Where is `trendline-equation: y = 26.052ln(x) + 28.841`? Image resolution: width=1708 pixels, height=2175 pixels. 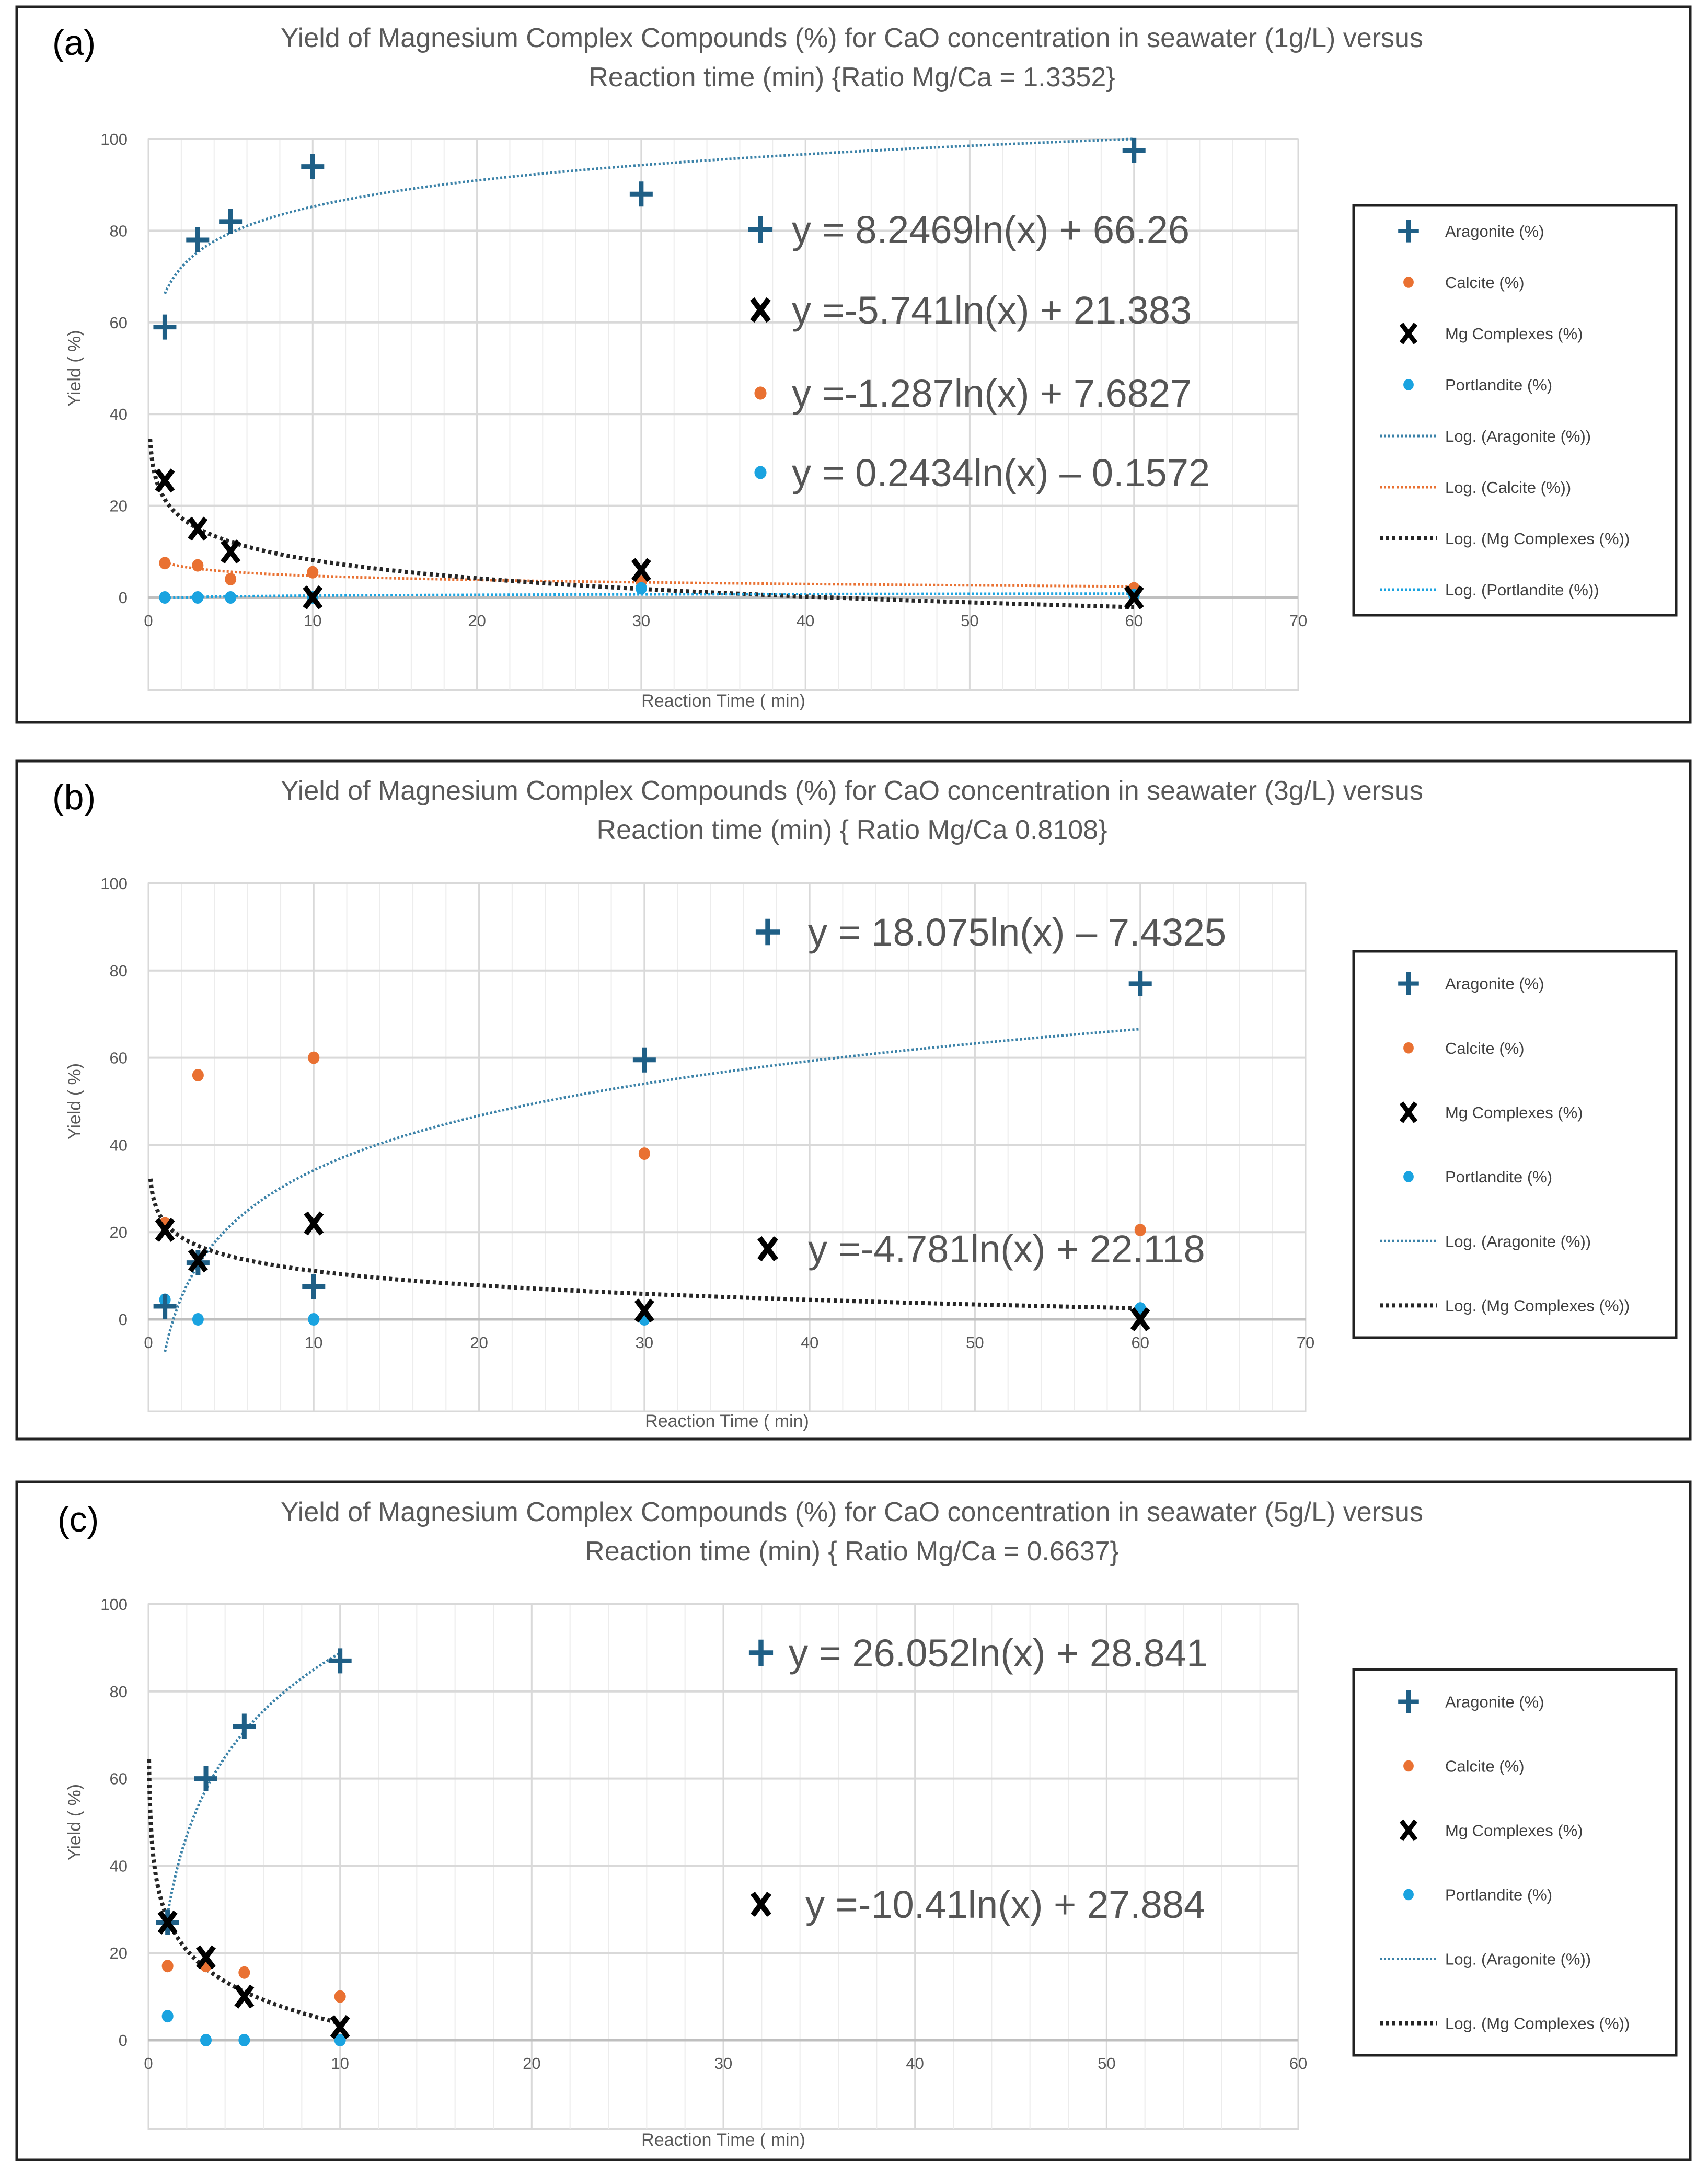
trendline-equation: y = 26.052ln(x) + 28.841 is located at coordinates (998, 1653).